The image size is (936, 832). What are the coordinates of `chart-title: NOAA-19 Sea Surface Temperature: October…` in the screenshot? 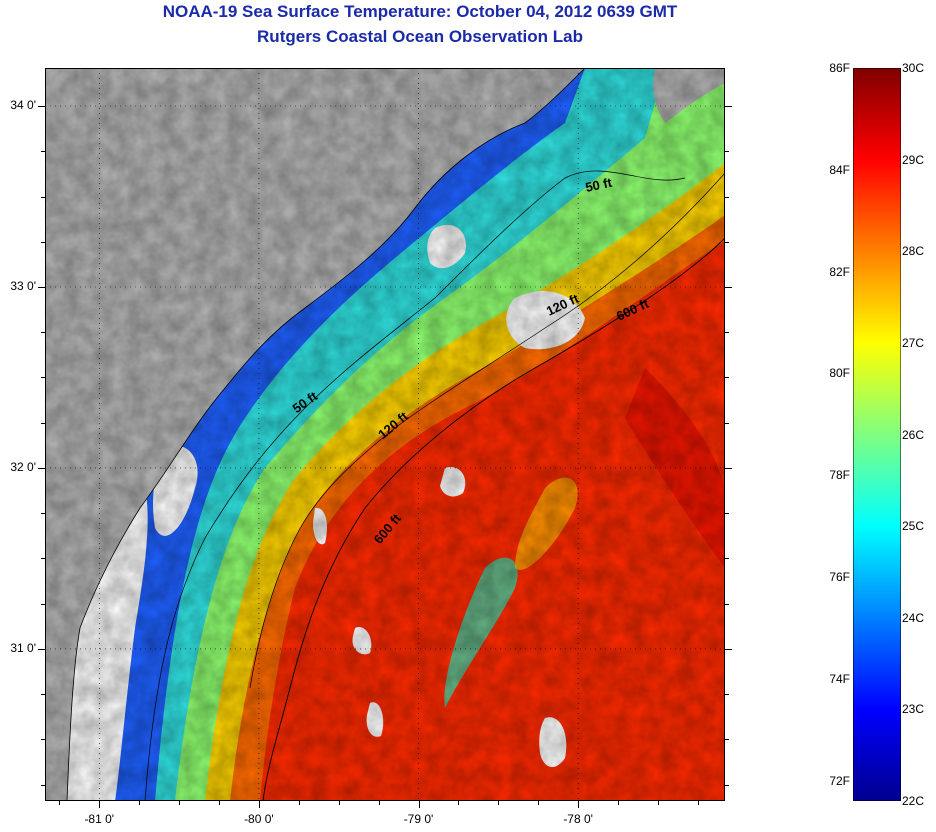 It's located at (420, 11).